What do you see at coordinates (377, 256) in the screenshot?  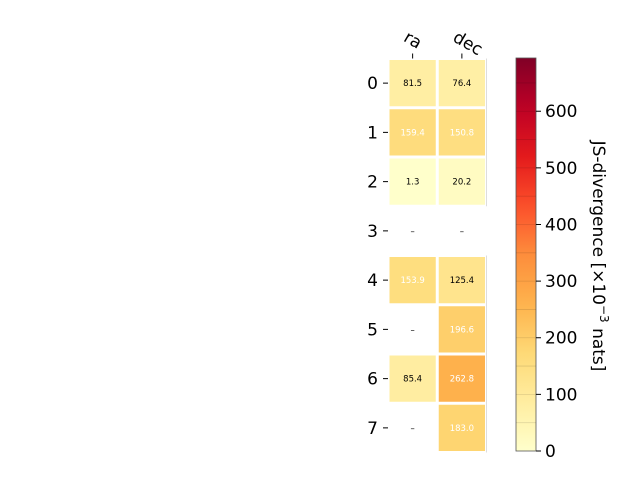 I see `row-tick-labels: 0 1 2 3 4 5 6 7` at bounding box center [377, 256].